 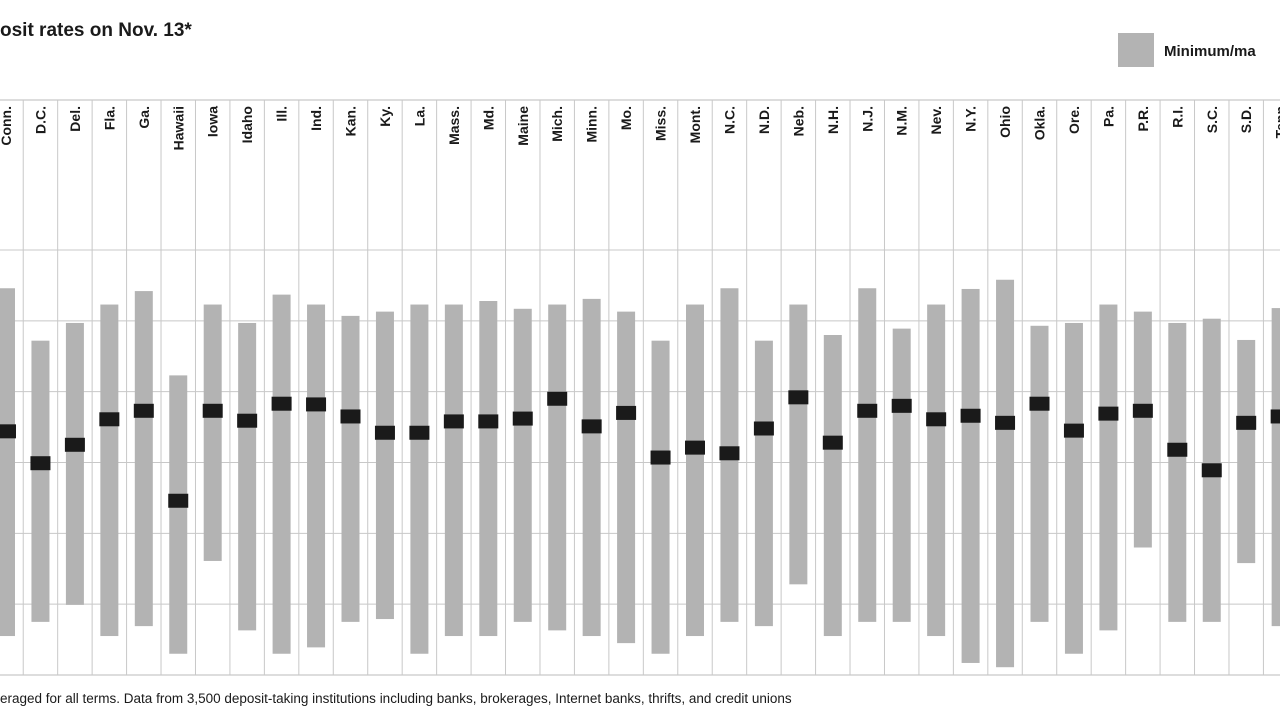 What do you see at coordinates (247, 124) in the screenshot?
I see `x-tick-label: Idaho` at bounding box center [247, 124].